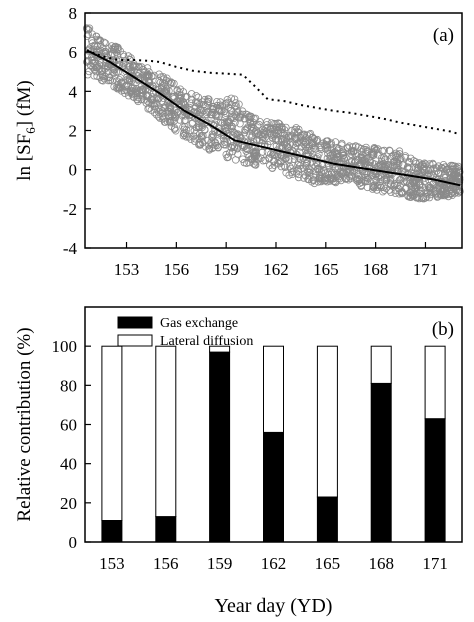  I want to click on panel-a-y-ticks: -4 -2 0 2 4 6 8, so click(77, 131).